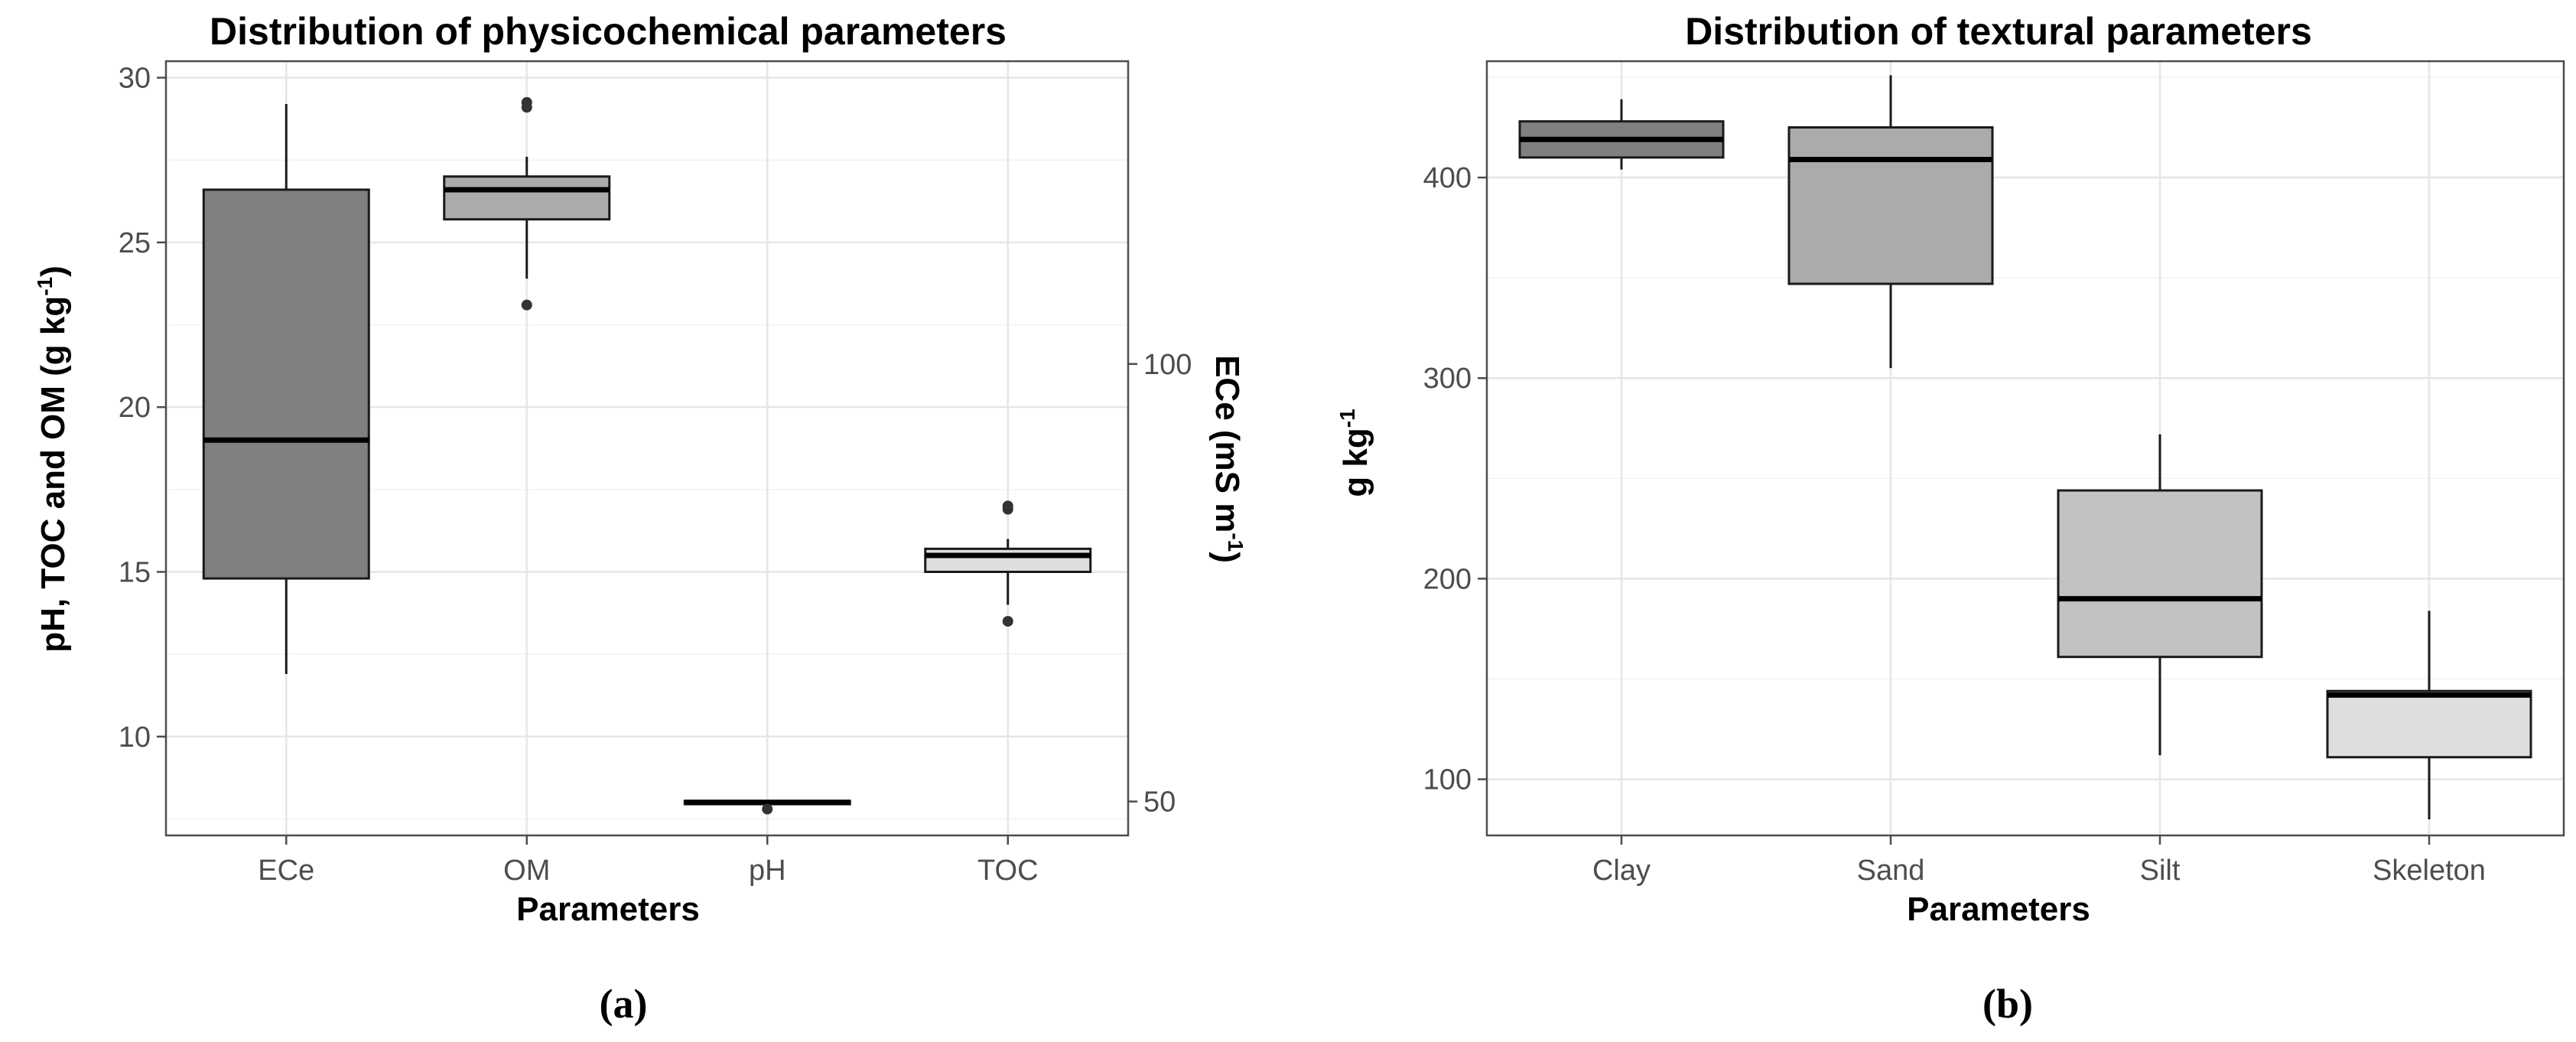  What do you see at coordinates (1008, 871) in the screenshot?
I see `chart-a-x-tick-label: TOC` at bounding box center [1008, 871].